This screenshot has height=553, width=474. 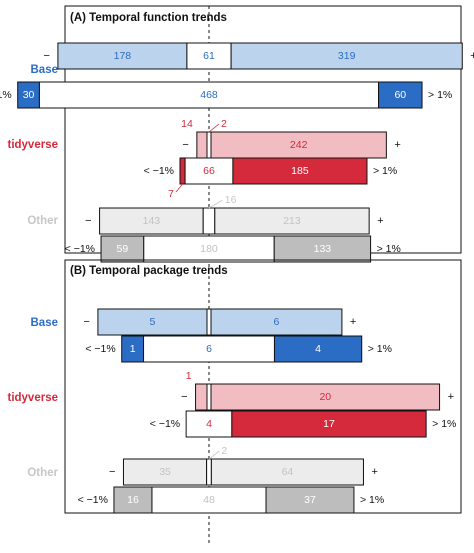 What do you see at coordinates (187, 124) in the screenshot?
I see `value-minus: 14` at bounding box center [187, 124].